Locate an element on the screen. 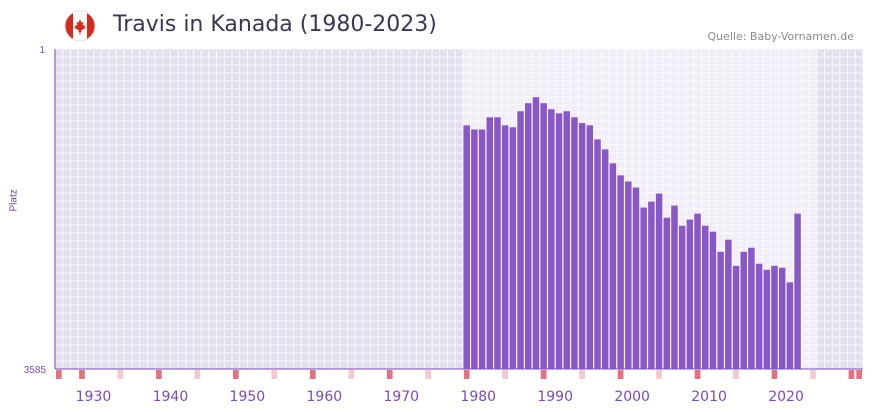 The height and width of the screenshot is (412, 873). bar-2017 is located at coordinates (767, 319).